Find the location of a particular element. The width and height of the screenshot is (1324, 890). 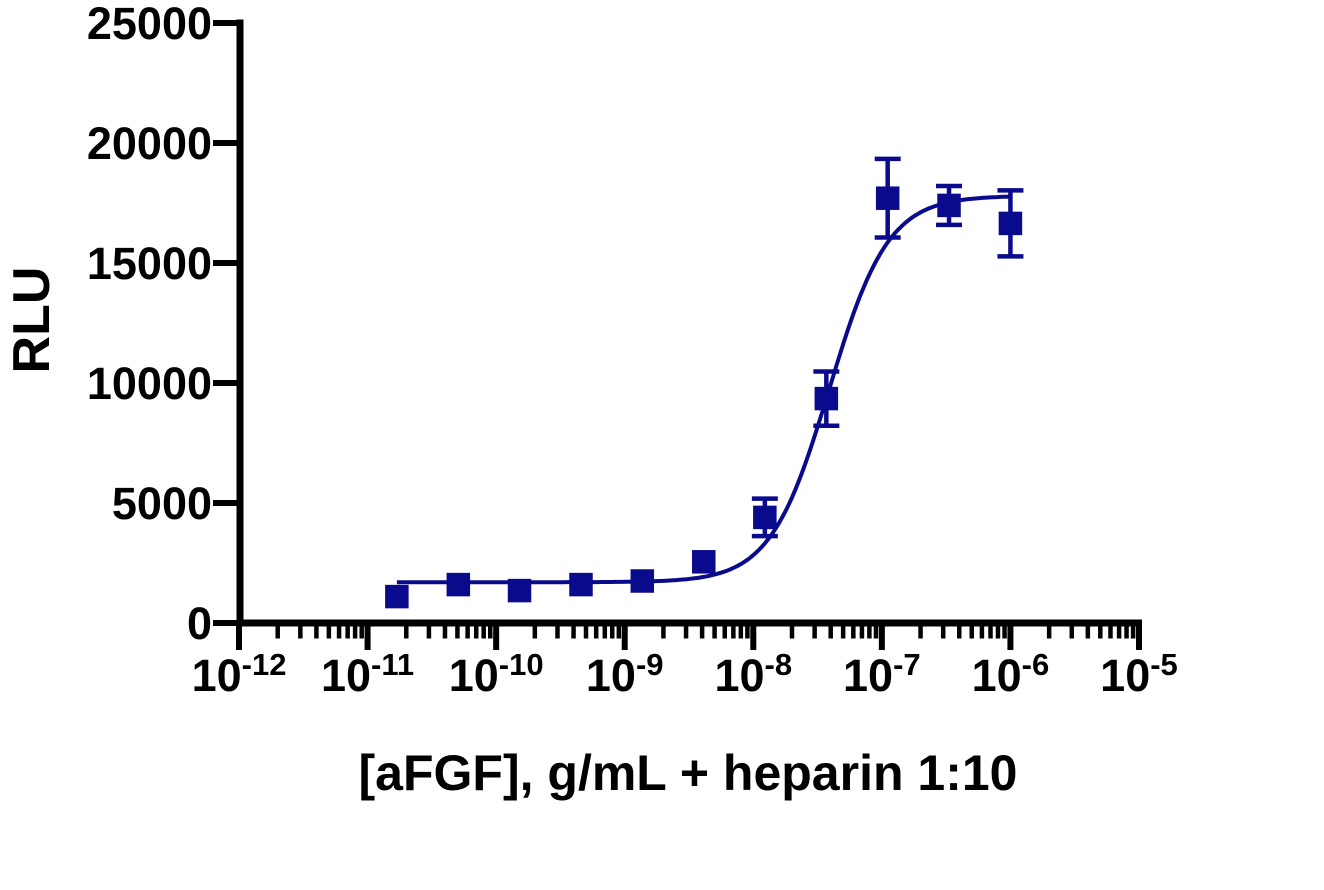

x-tick-label: 10⁻⁵ is located at coordinates (1139, 674).